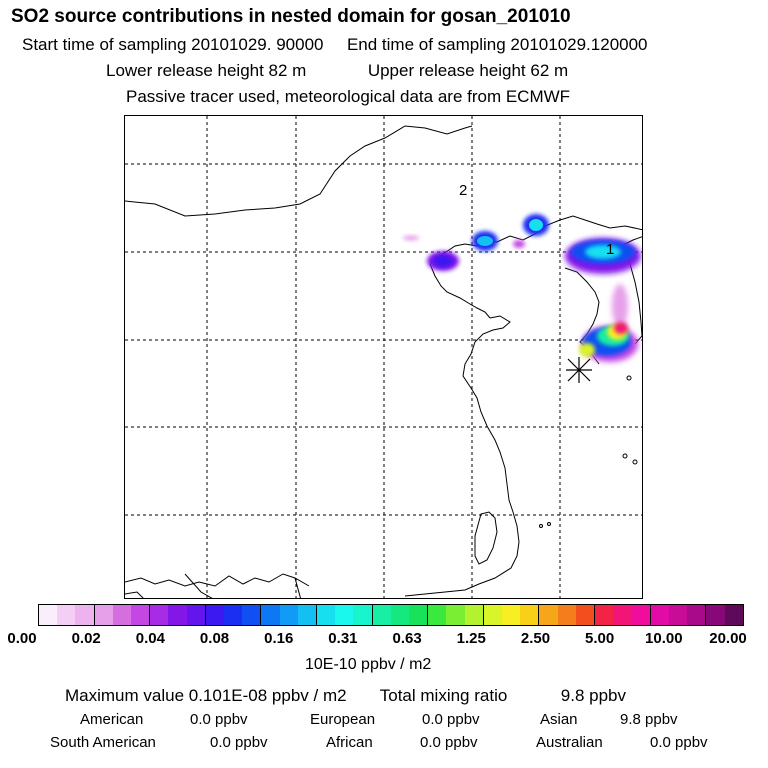 The width and height of the screenshot is (768, 768). I want to click on colorbar, so click(391, 615).